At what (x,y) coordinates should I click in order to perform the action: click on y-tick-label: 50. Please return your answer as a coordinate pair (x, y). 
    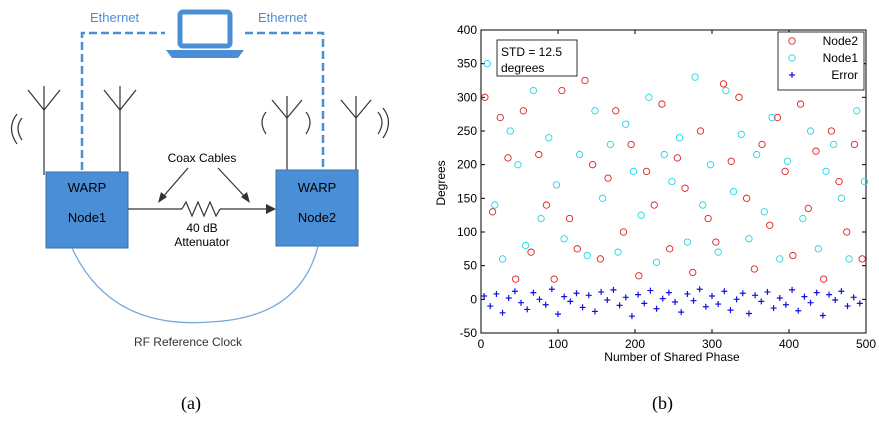
    Looking at the image, I should click on (471, 266).